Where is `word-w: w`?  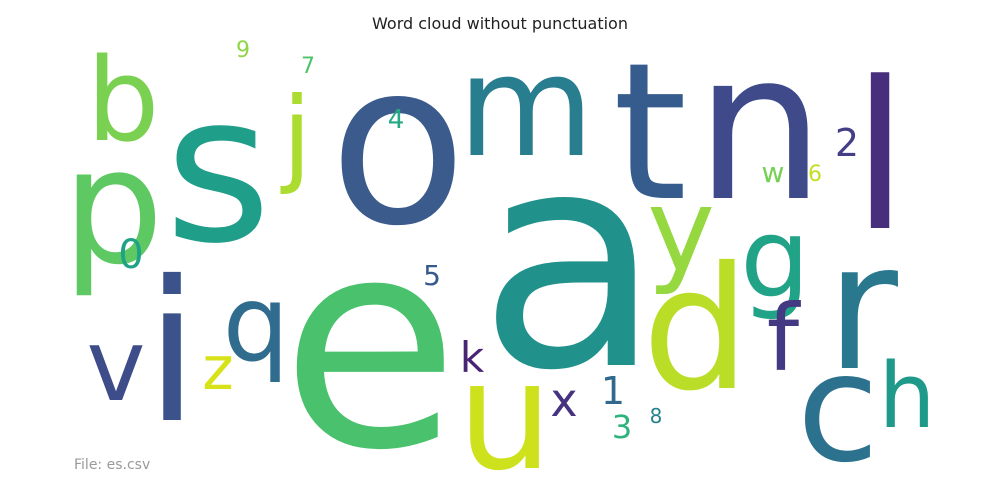
word-w: w is located at coordinates (773, 172).